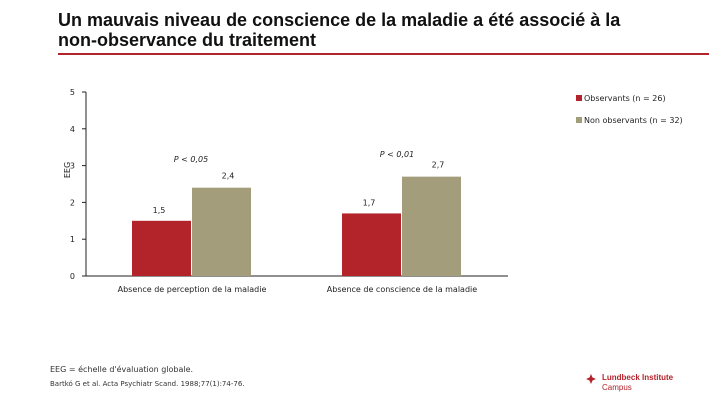  Describe the element at coordinates (72, 166) in the screenshot. I see `y-tick-label: 3` at that location.